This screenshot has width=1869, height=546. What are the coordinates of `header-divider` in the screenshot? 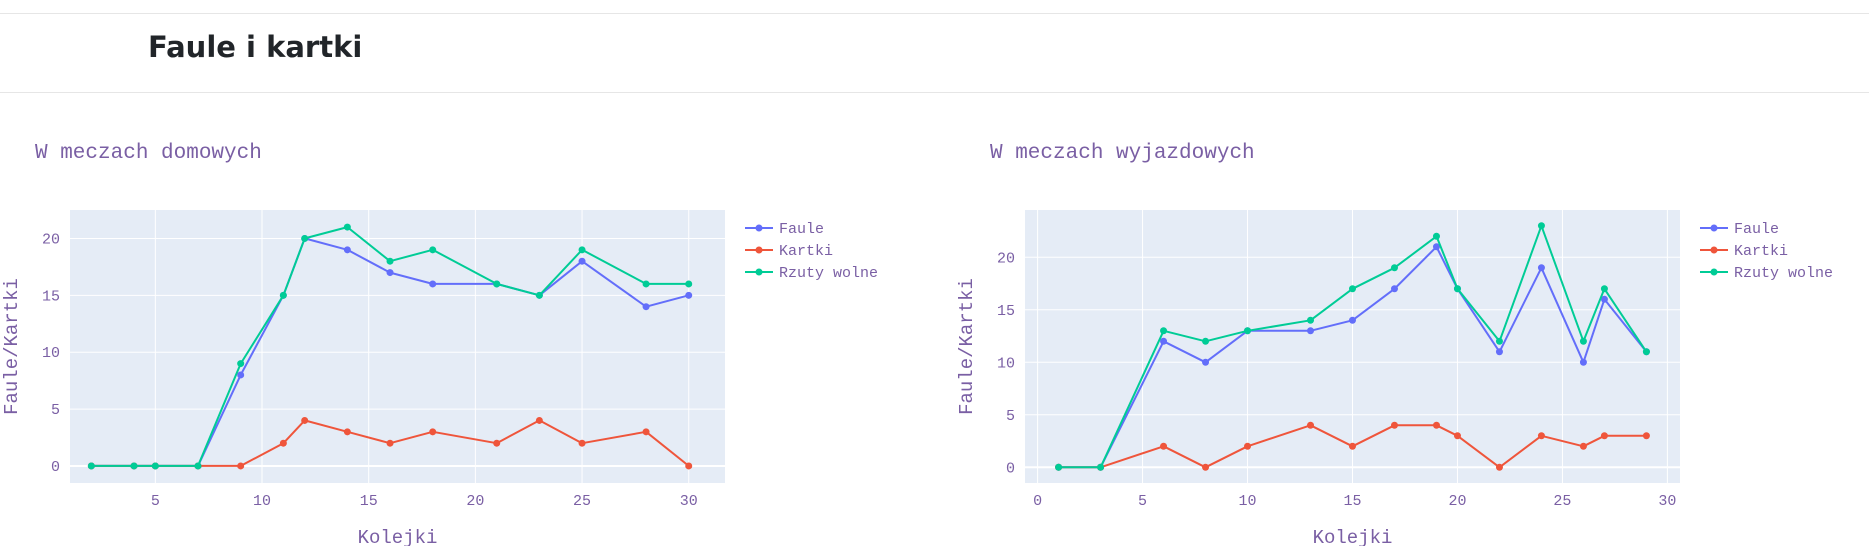 It's located at (934, 92).